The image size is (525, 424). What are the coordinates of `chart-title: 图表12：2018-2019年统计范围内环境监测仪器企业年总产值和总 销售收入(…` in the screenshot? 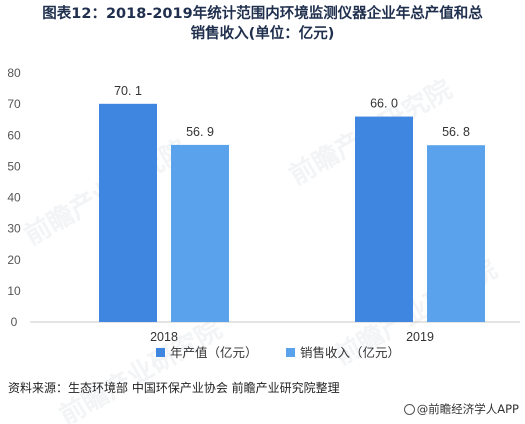 It's located at (262, 24).